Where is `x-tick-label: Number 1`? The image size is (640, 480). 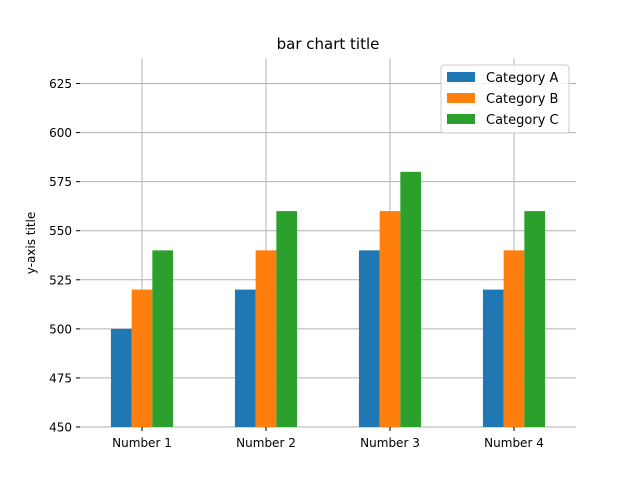
x-tick-label: Number 1 is located at coordinates (142, 443).